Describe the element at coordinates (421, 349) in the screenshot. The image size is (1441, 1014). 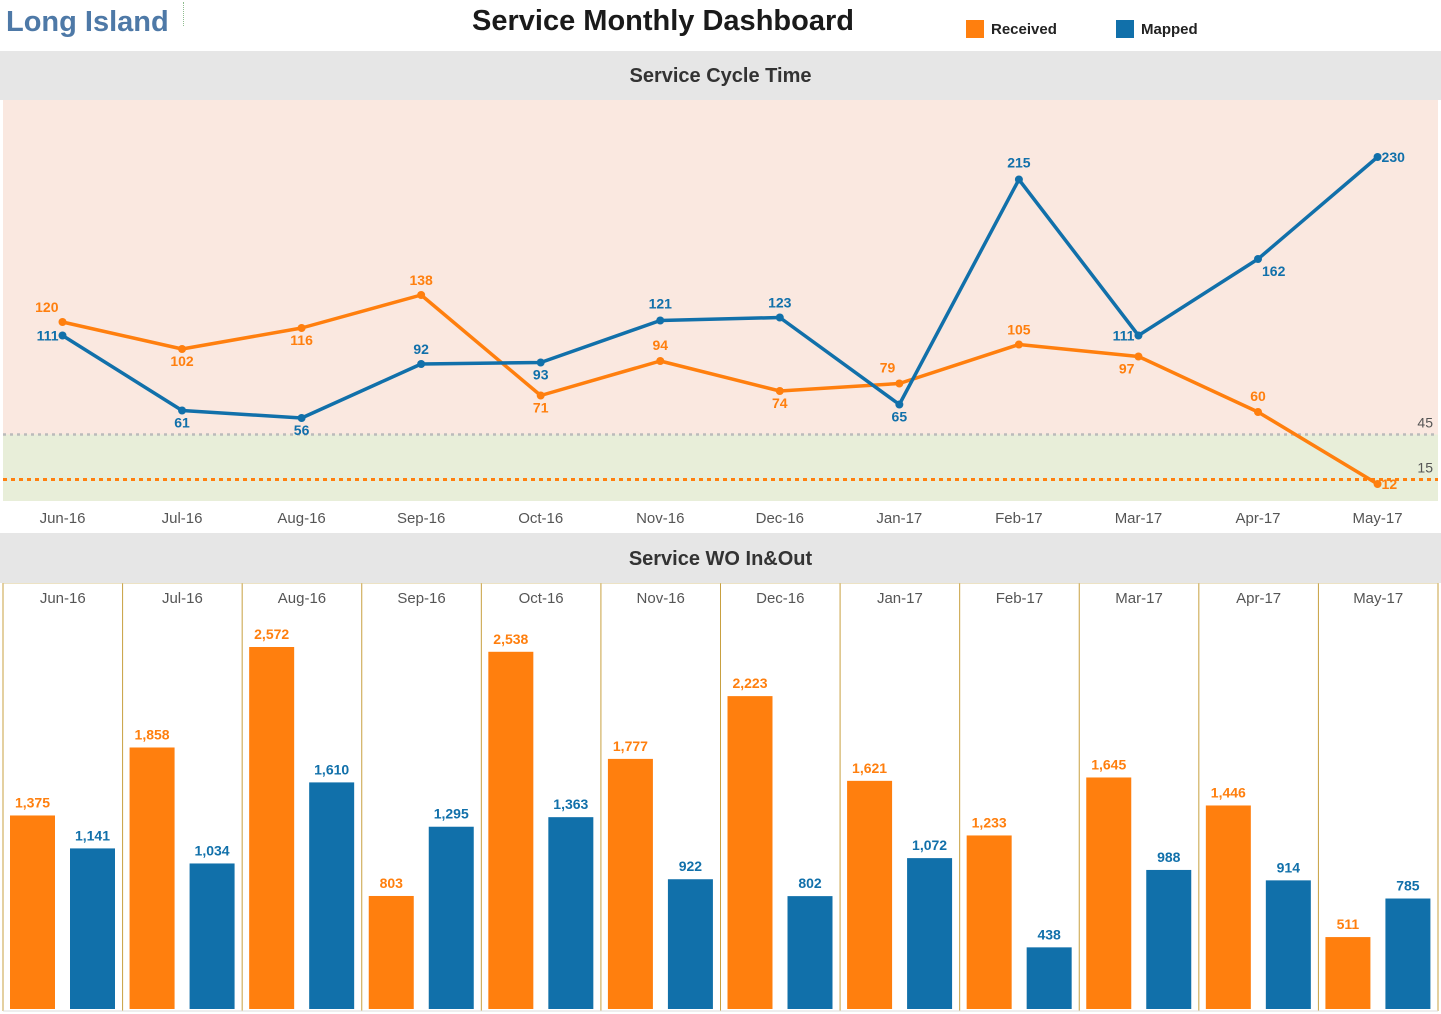
I see `data-label-mapped-sep-16: 92` at that location.